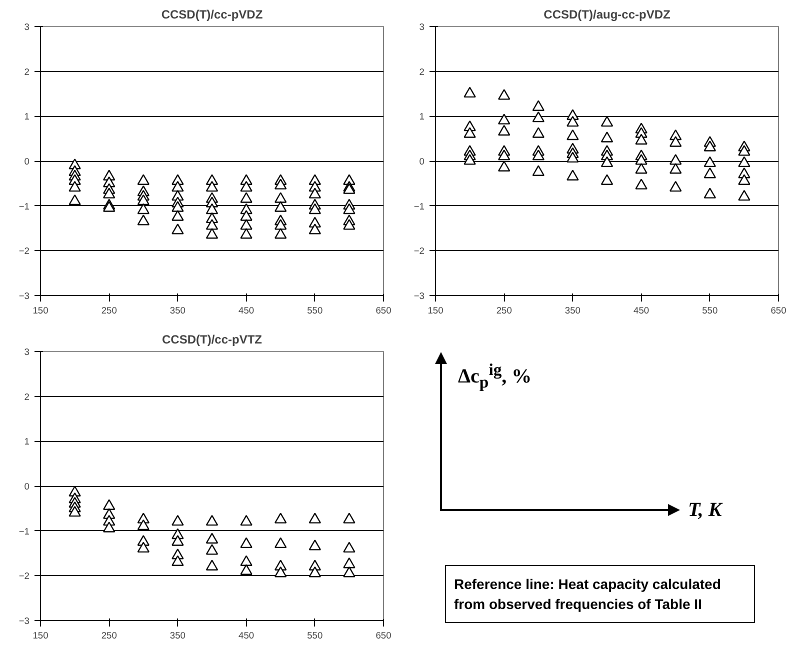 This screenshot has width=799, height=660. I want to click on text: T, K, so click(705, 510).